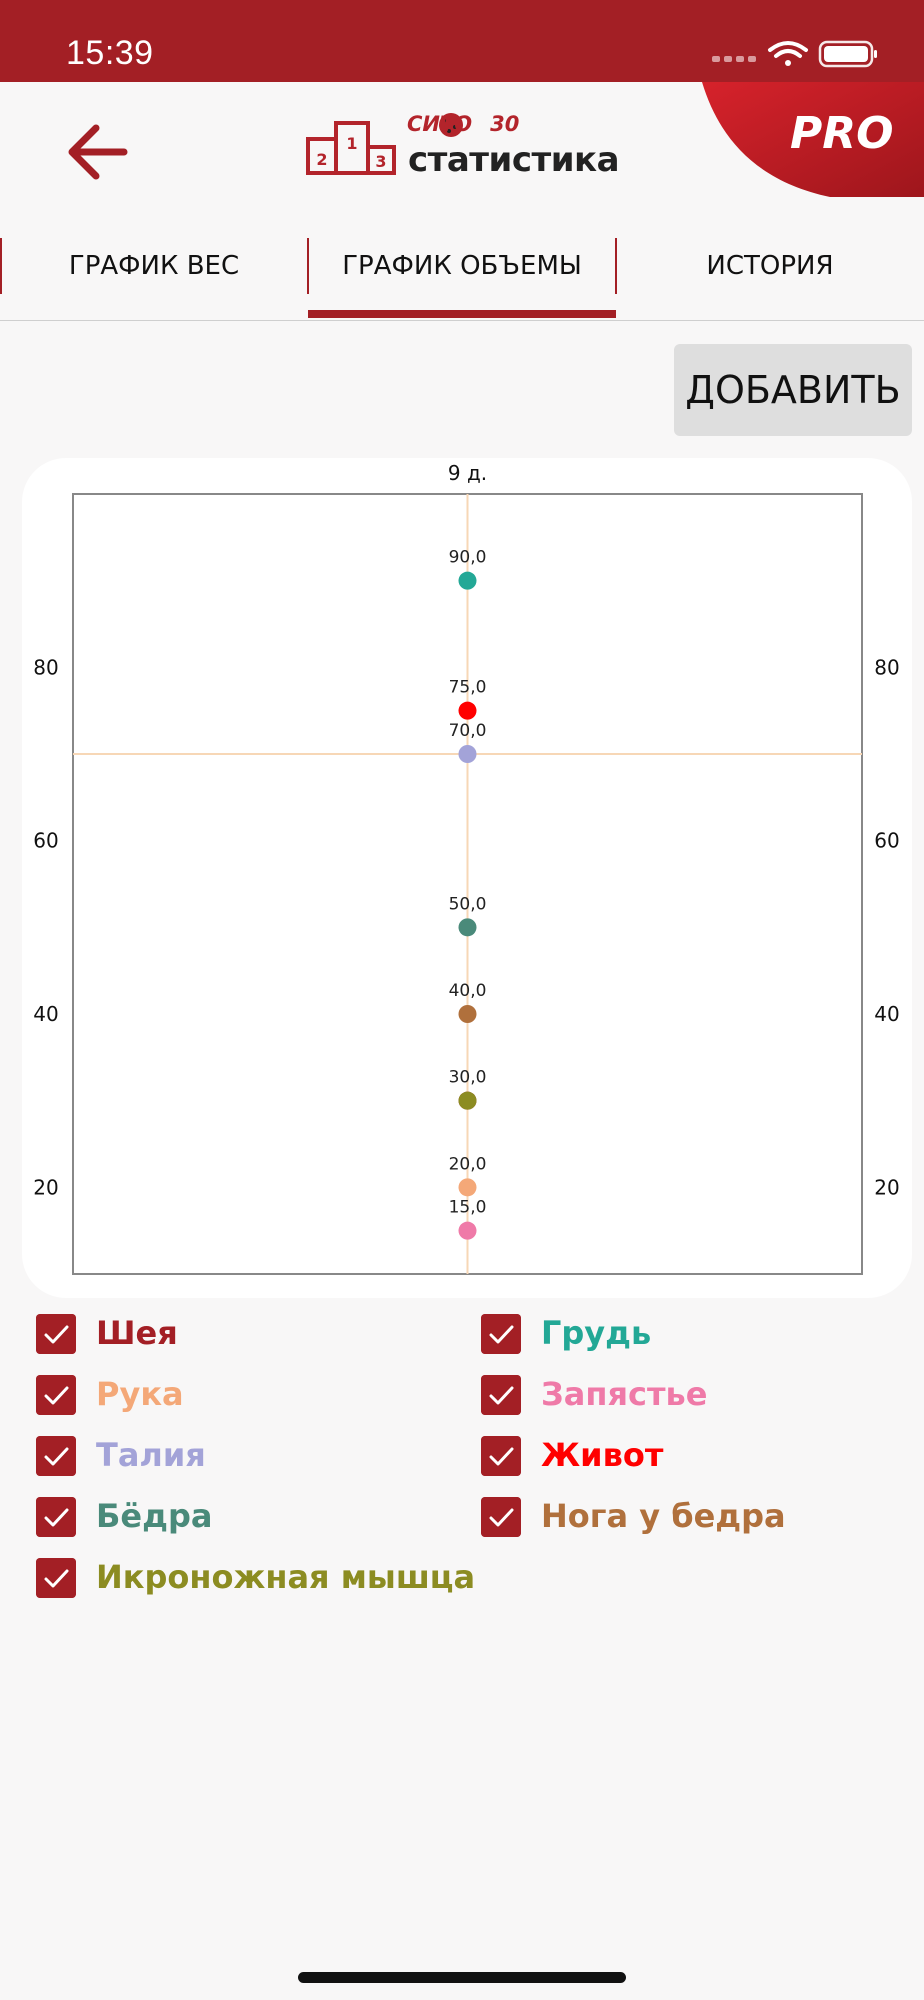 The width and height of the screenshot is (924, 2000). Describe the element at coordinates (140, 1394) in the screenshot. I see `legend-label: Рука` at that location.